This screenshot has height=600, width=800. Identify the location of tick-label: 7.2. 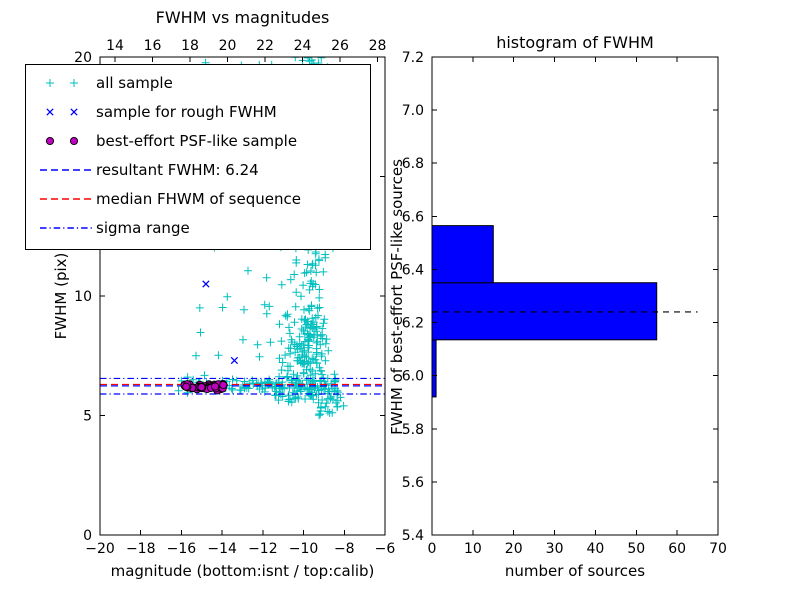
(413, 58).